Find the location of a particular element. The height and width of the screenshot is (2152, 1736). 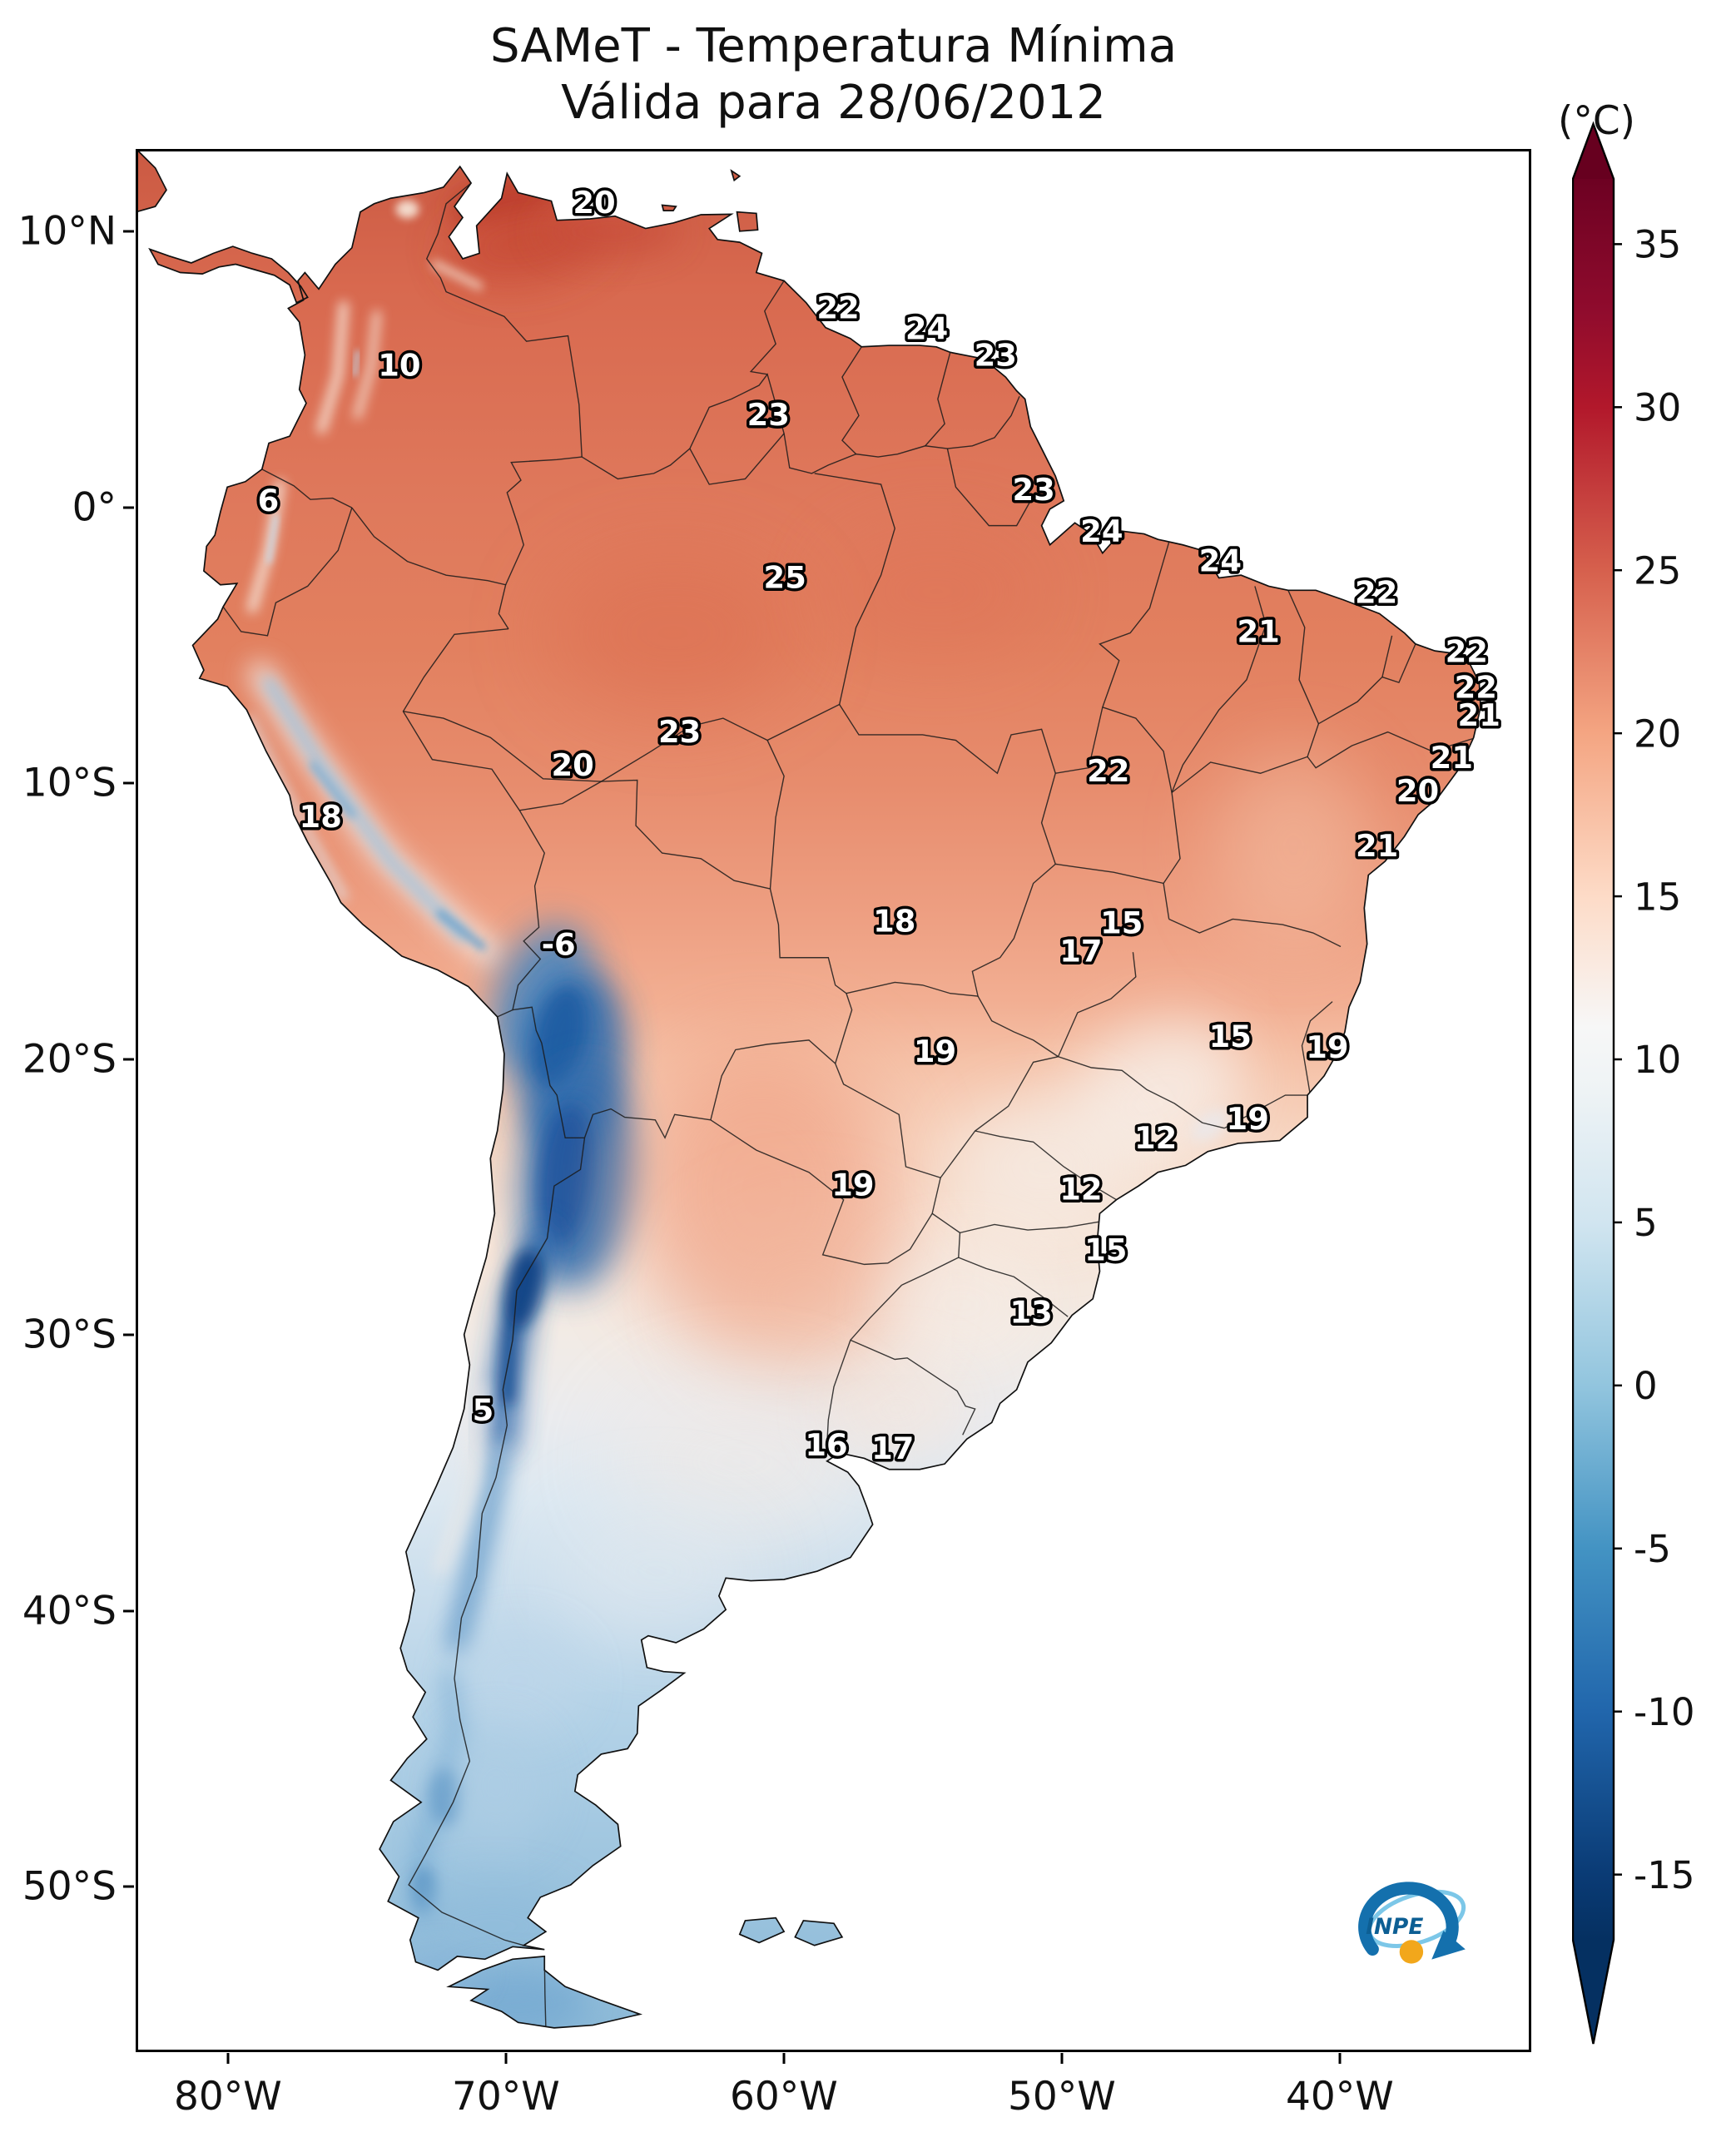

temp-label: 10 is located at coordinates (399, 365).